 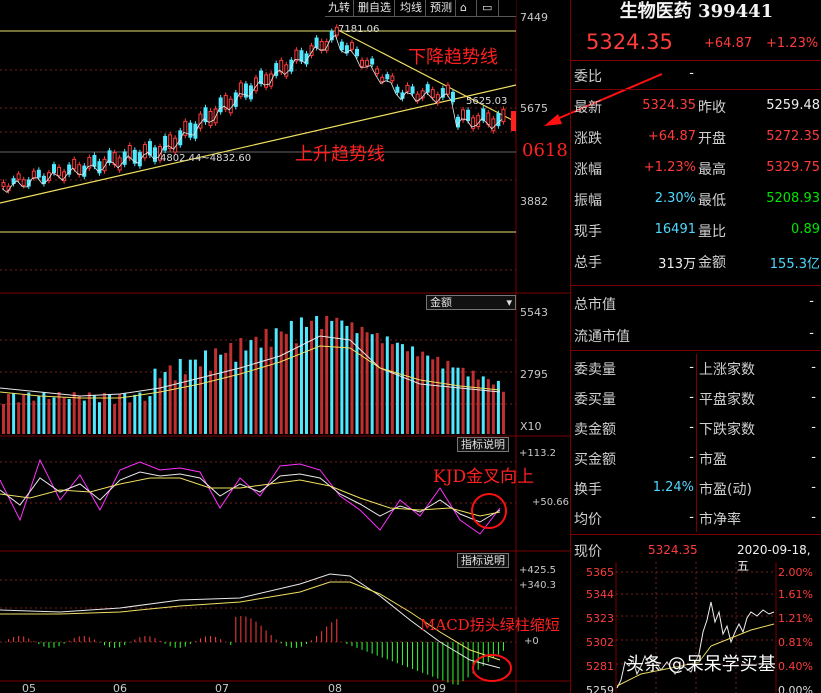 What do you see at coordinates (793, 136) in the screenshot?
I see `quote-row-value: 5272.35` at bounding box center [793, 136].